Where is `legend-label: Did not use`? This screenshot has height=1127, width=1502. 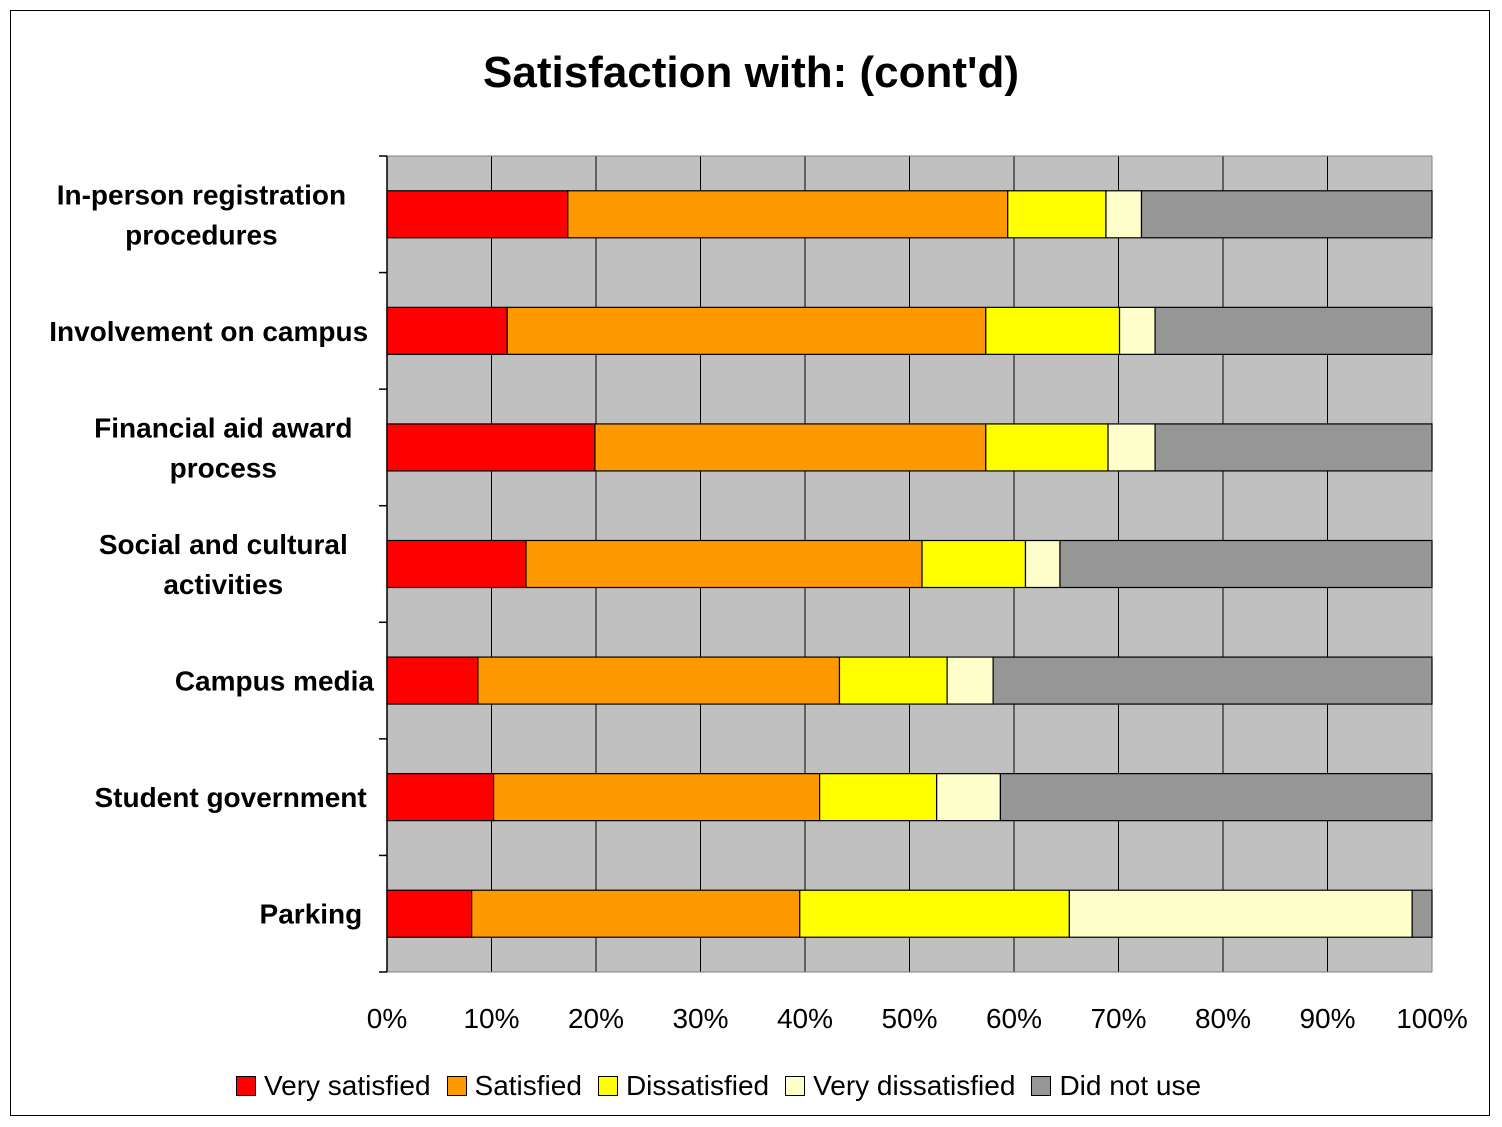
legend-label: Did not use is located at coordinates (1130, 1085).